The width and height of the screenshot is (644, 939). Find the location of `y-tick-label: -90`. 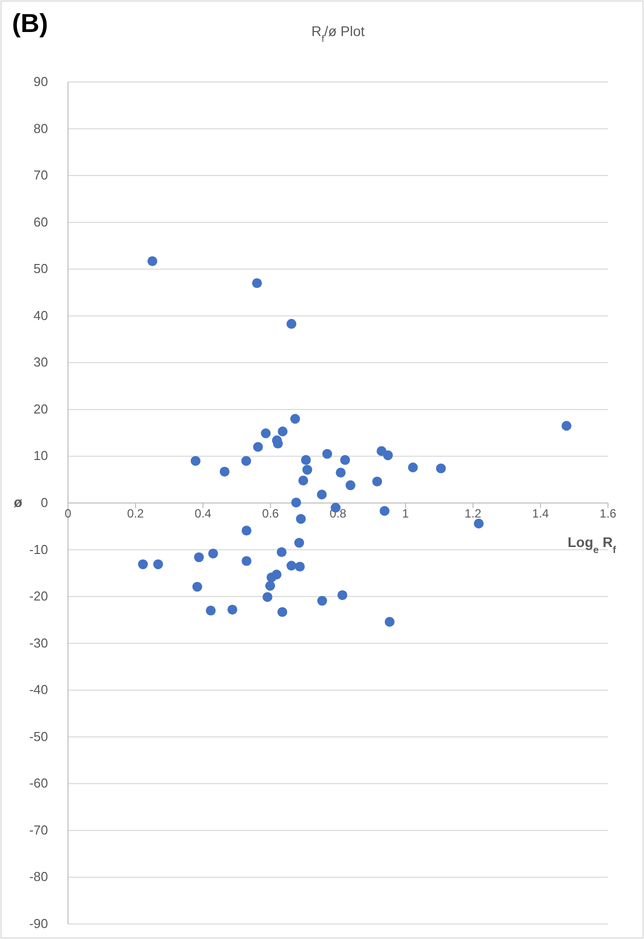

y-tick-label: -90 is located at coordinates (38, 923).